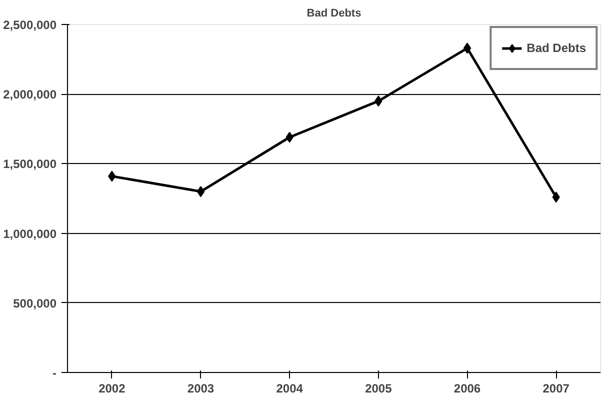  What do you see at coordinates (30, 25) in the screenshot?
I see `y-tick-label: 2,500,000` at bounding box center [30, 25].